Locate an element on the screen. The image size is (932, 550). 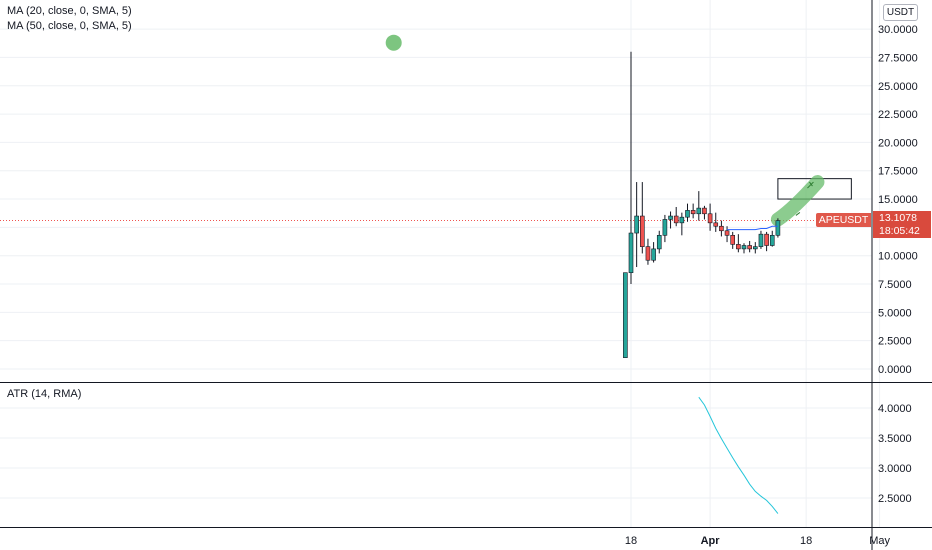
price-tick-label: 27.5000 is located at coordinates (898, 58).